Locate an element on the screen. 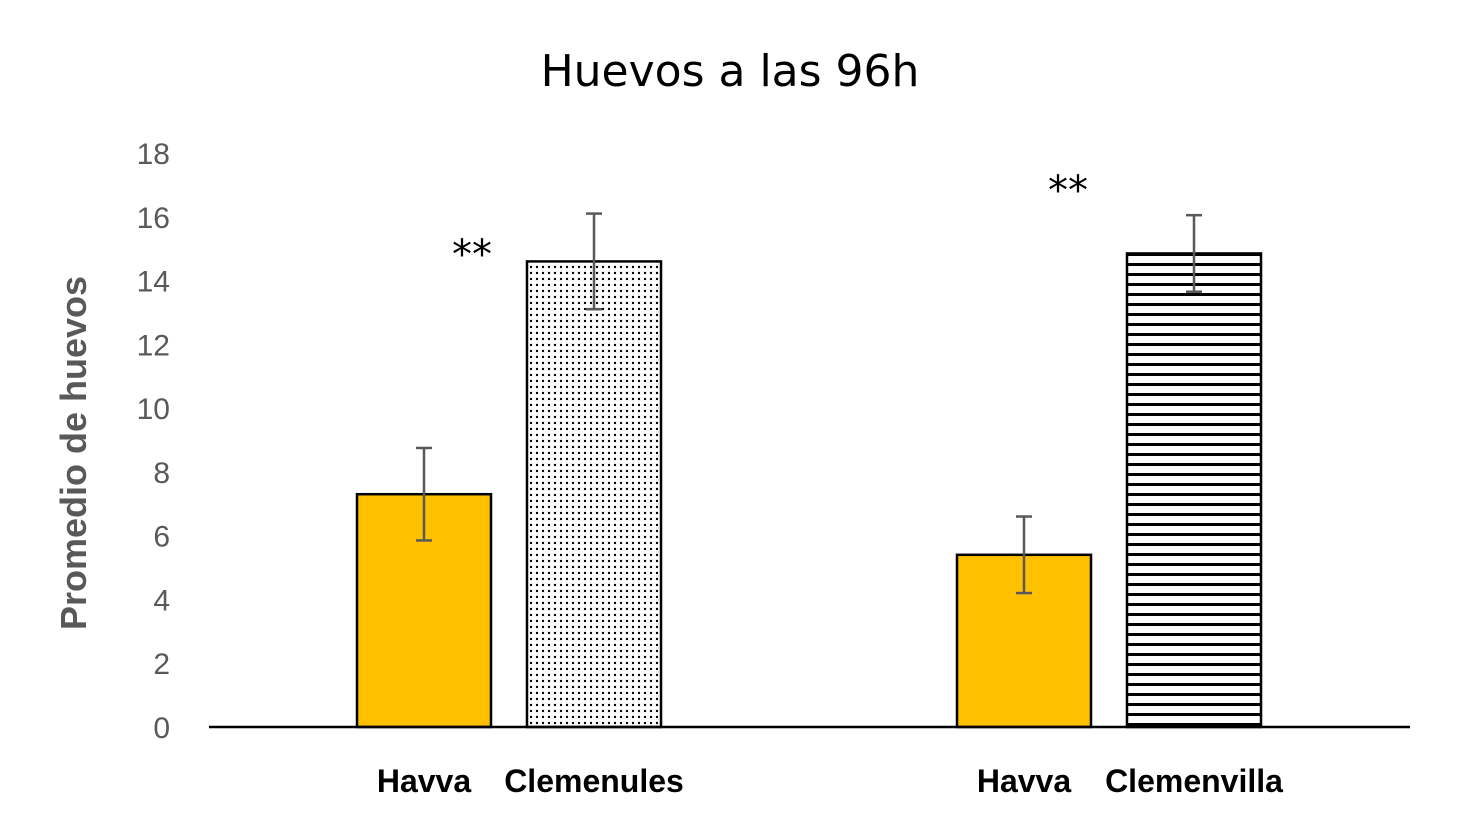  bar-clemenvilla is located at coordinates (1194, 490).